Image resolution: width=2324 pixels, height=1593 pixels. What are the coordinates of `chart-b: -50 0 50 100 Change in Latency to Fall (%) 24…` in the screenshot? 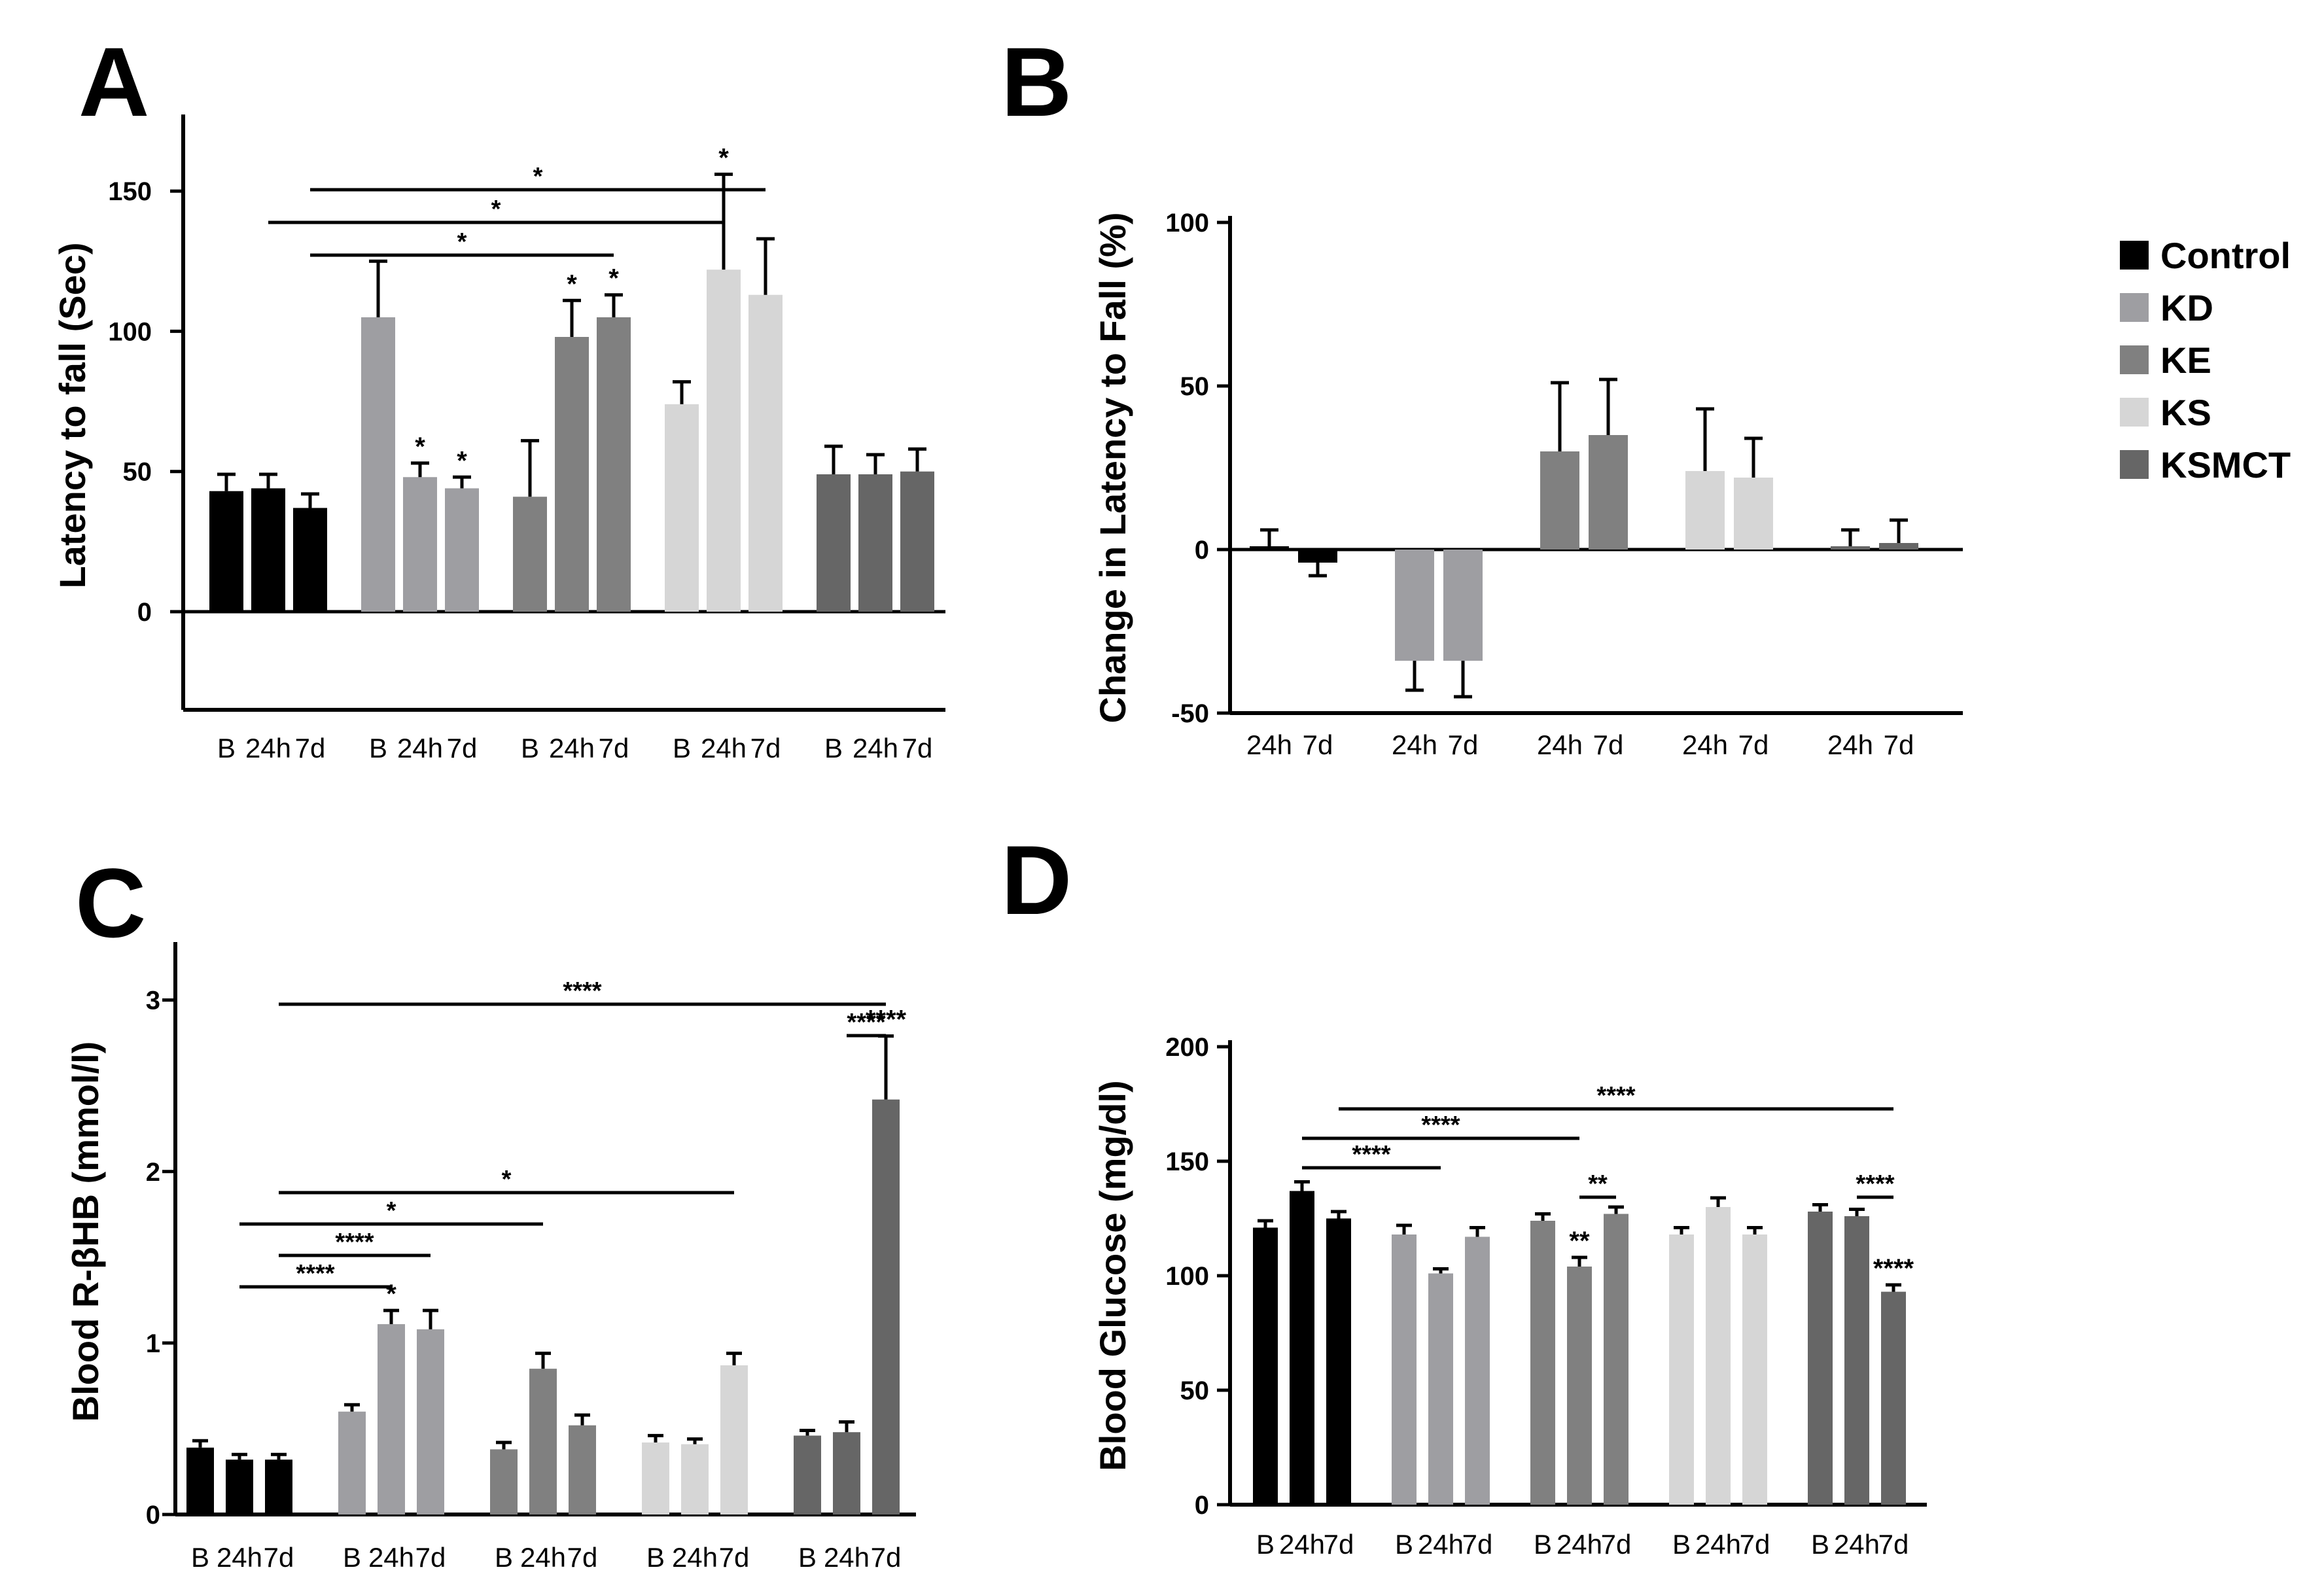 It's located at (1527, 484).